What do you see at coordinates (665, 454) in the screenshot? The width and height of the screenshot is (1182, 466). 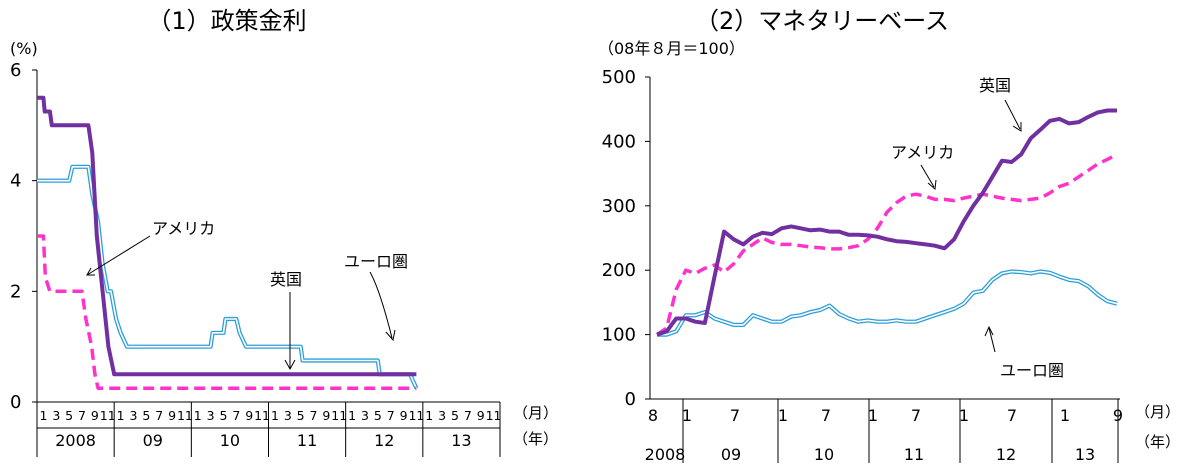 I see `x-year-label: 2008` at bounding box center [665, 454].